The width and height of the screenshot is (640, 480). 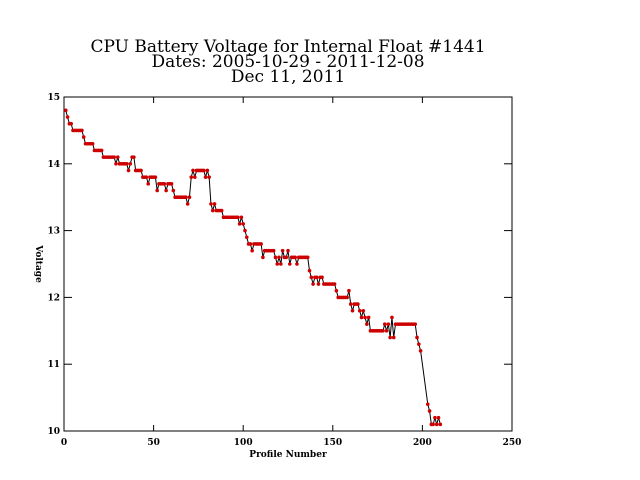 What do you see at coordinates (53, 232) in the screenshot?
I see `y-tick-label: 13` at bounding box center [53, 232].